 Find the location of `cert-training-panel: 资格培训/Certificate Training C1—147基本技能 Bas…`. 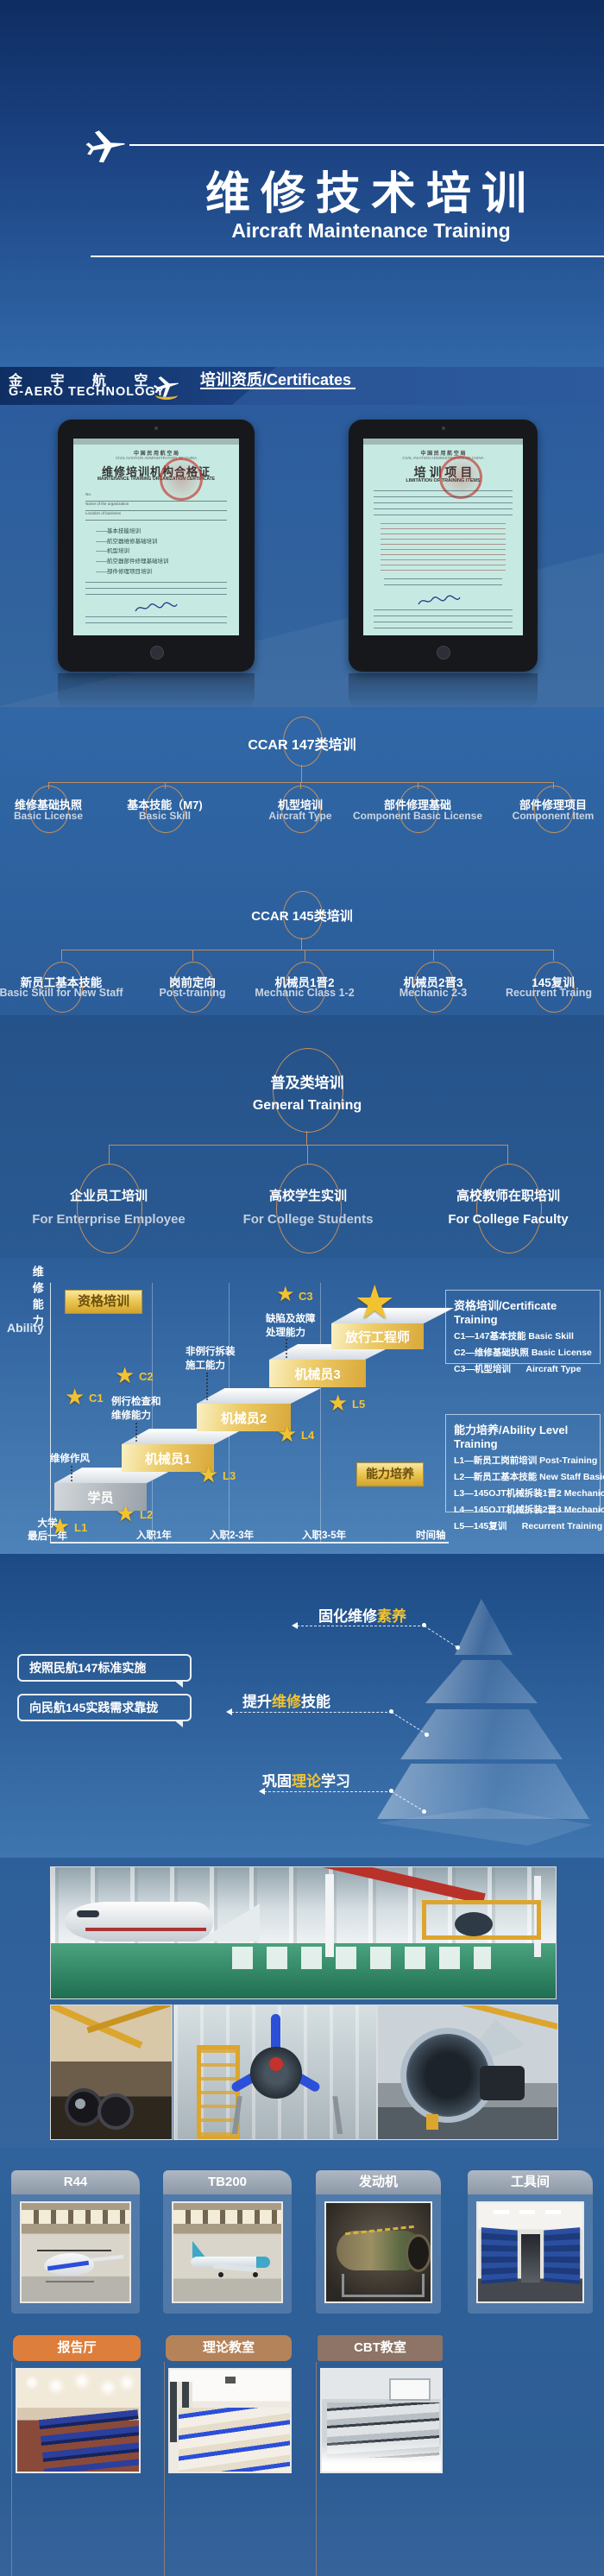

cert-training-panel: 资格培训/Certificate Training C1—147基本技能 Bas… is located at coordinates (523, 1332).